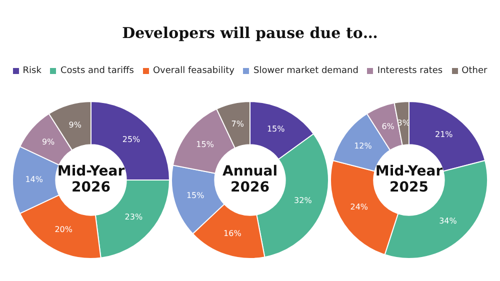 The width and height of the screenshot is (500, 281). What do you see at coordinates (359, 207) in the screenshot?
I see `data-label: 24%` at bounding box center [359, 207].